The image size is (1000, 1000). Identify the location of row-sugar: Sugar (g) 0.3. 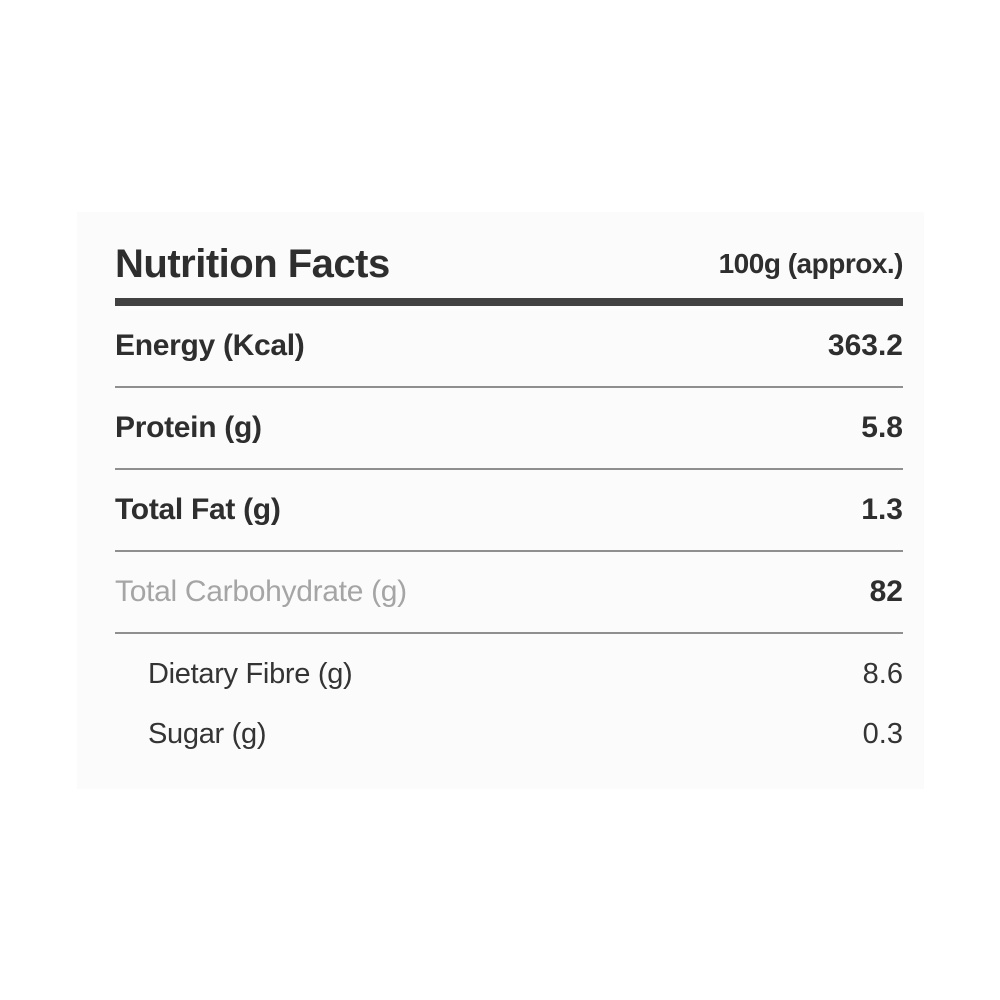
(509, 734).